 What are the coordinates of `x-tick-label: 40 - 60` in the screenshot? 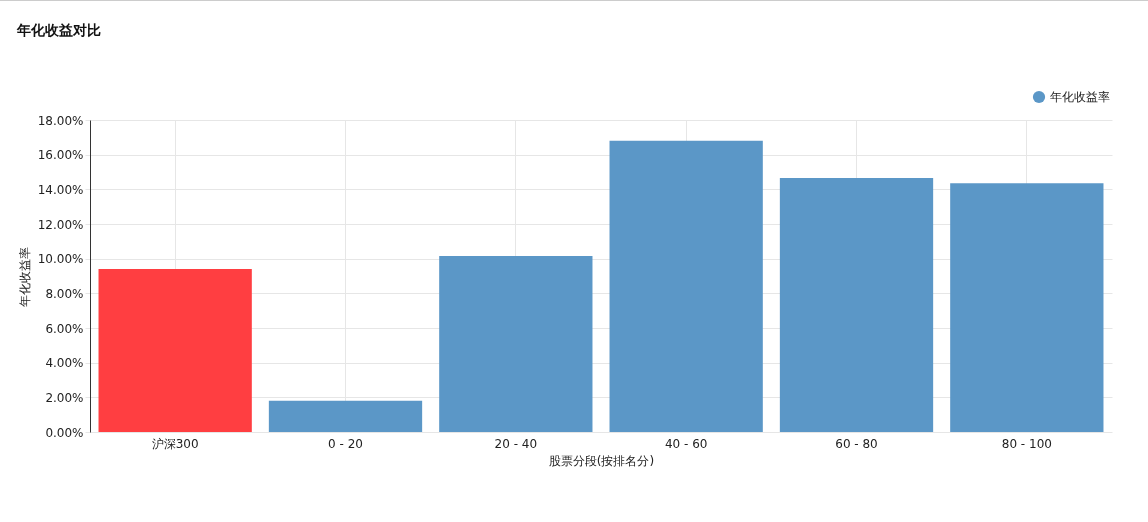 It's located at (686, 443).